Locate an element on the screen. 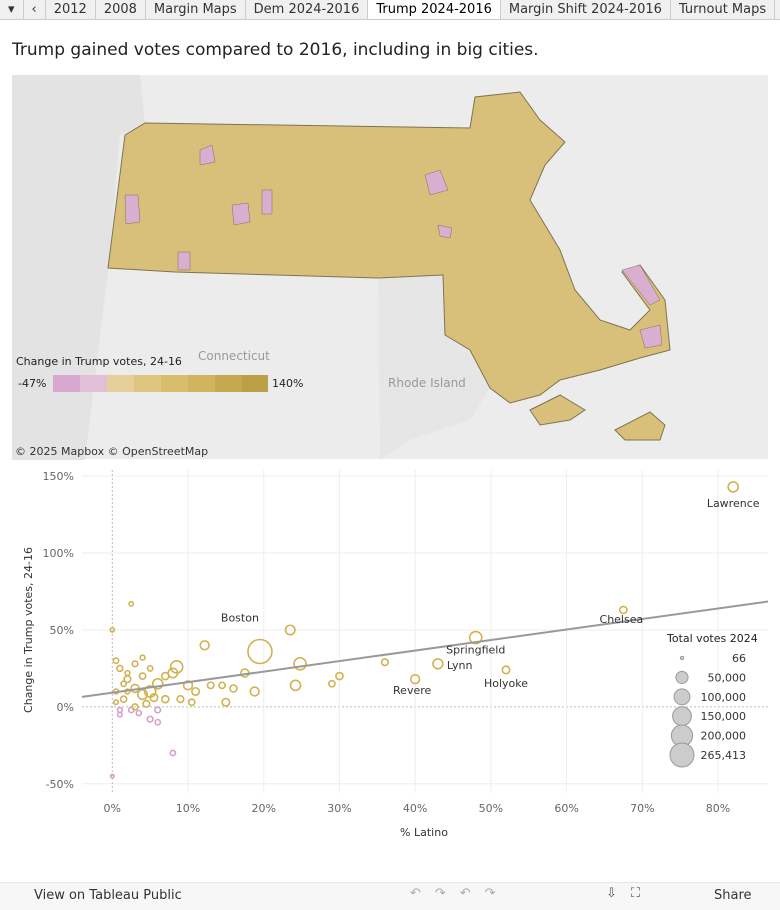 This screenshot has height=910, width=780. toolbar: View on Tableau Public ↶↷↶↷ ⇩⛶ Share is located at coordinates (390, 896).